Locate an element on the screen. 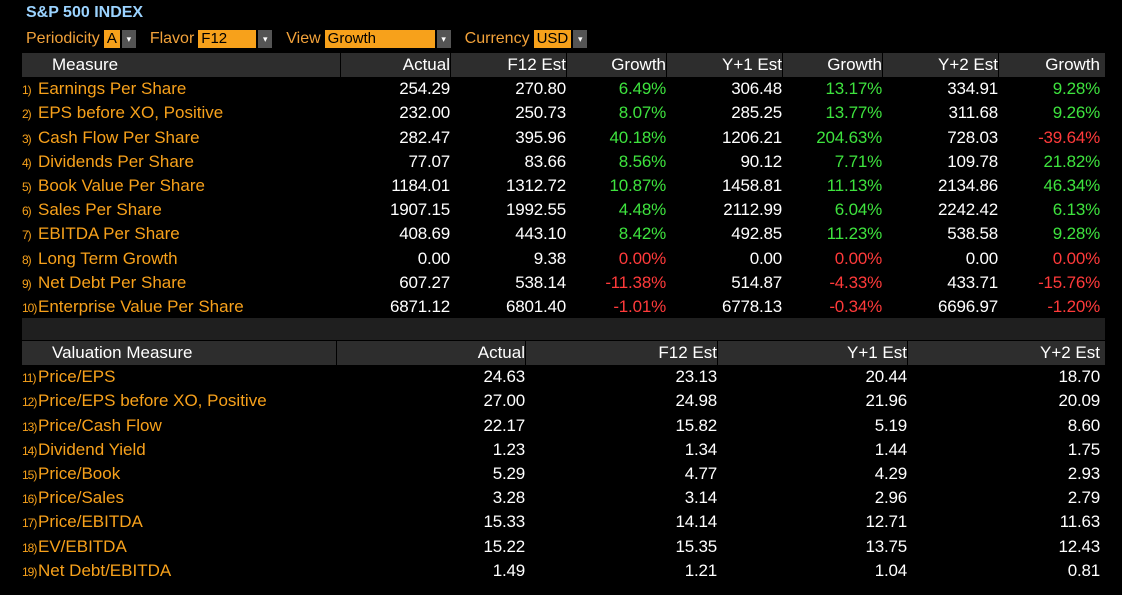  measure-label: 4) Dividends Per Share is located at coordinates (181, 162).